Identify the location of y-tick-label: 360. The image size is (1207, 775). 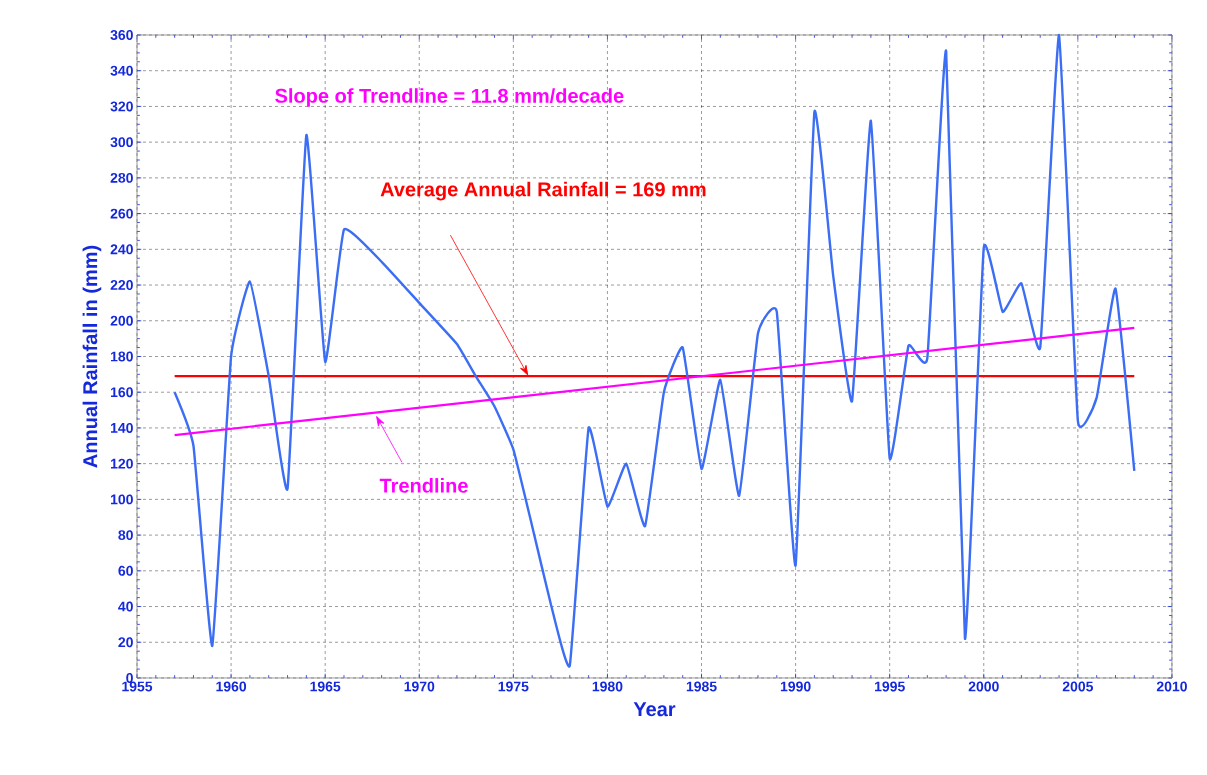
(121, 35).